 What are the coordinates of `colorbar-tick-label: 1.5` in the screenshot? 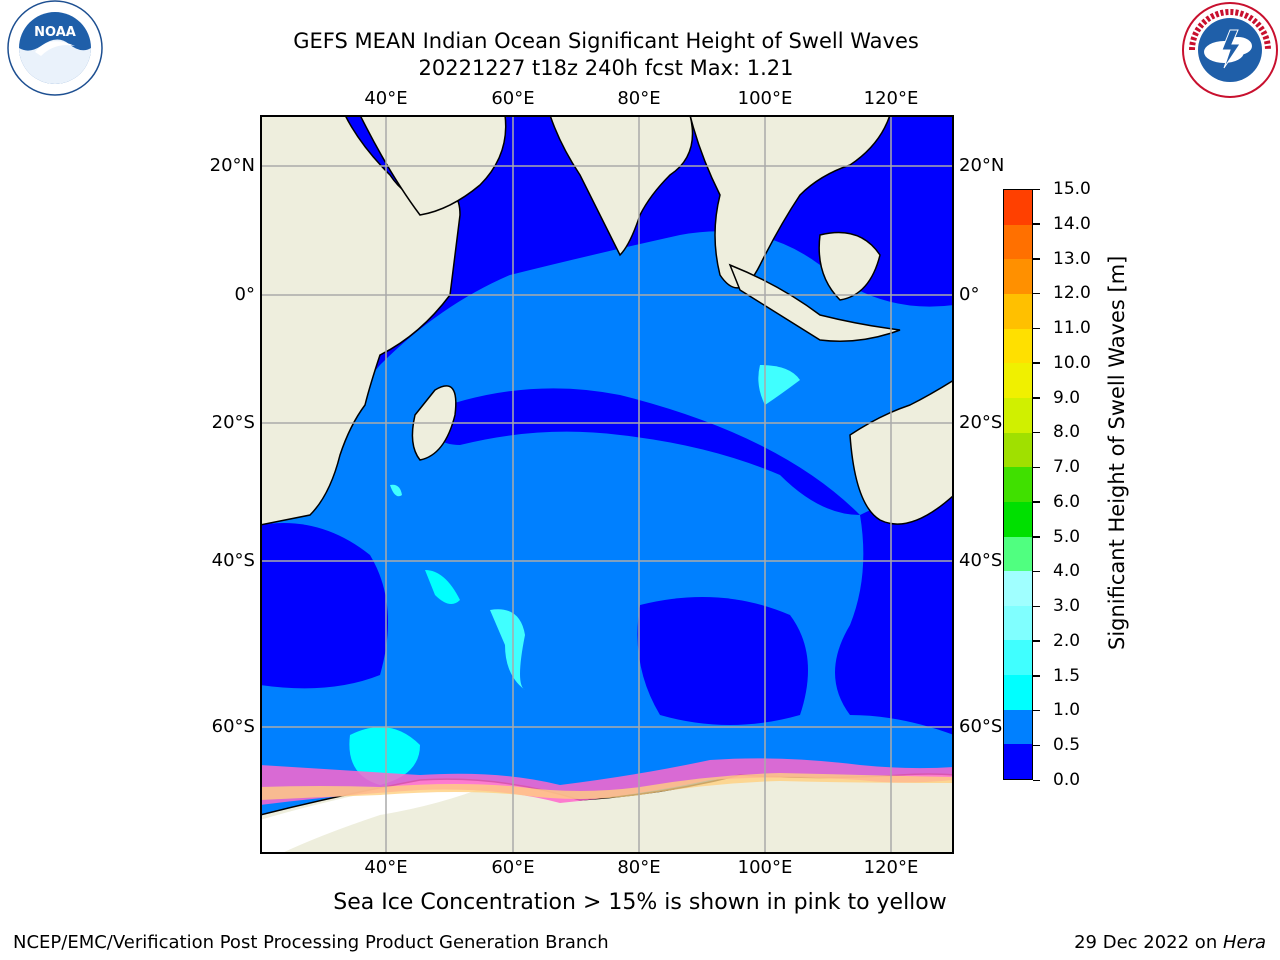 It's located at (1067, 675).